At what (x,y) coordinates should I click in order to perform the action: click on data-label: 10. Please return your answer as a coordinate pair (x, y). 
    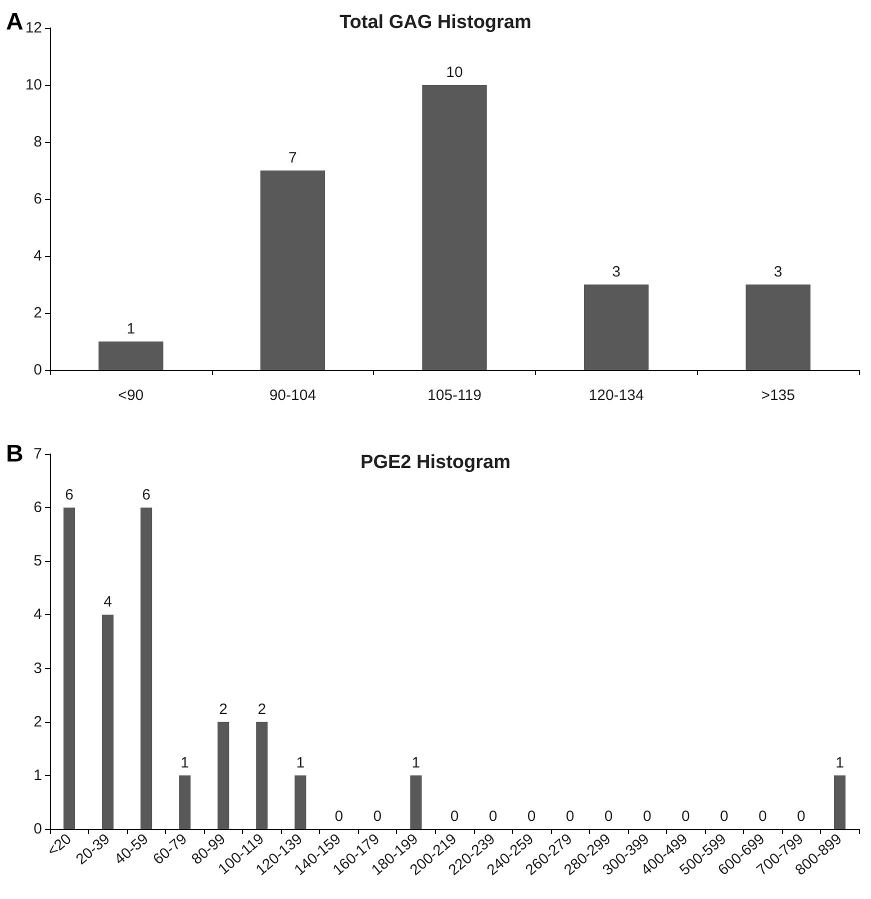
    Looking at the image, I should click on (454, 72).